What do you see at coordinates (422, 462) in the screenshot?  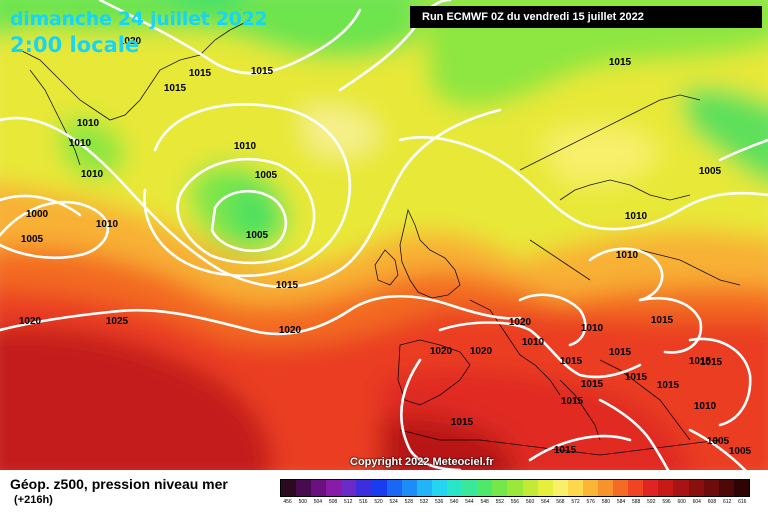 I see `copyright: Copyright 2022 Meteociel.fr` at bounding box center [422, 462].